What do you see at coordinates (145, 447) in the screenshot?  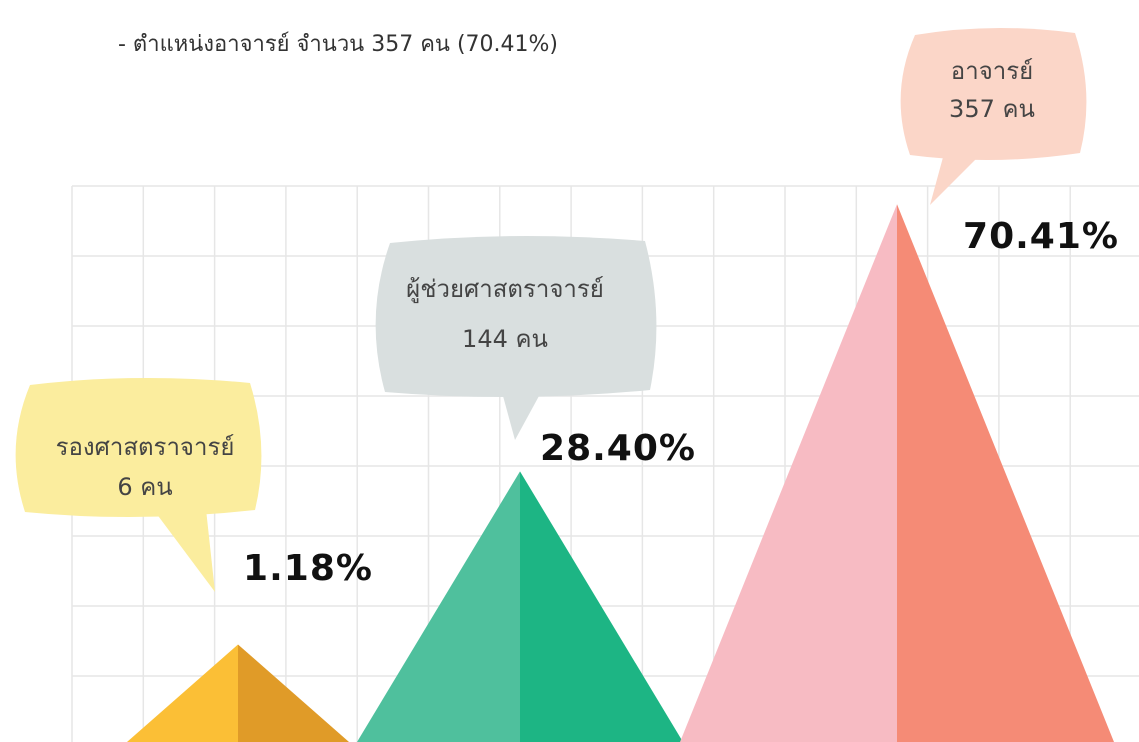 I see `category-label: รองศาสตราจารย์` at bounding box center [145, 447].